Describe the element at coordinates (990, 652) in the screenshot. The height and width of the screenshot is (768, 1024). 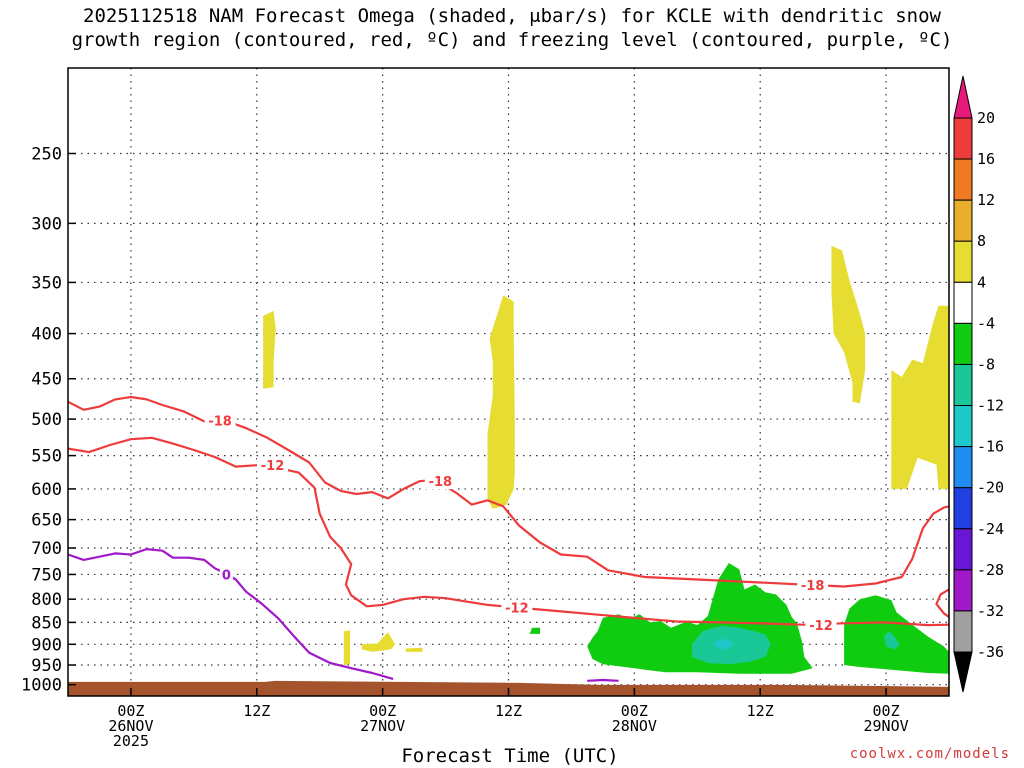
I see `colorbar-label: -36` at that location.